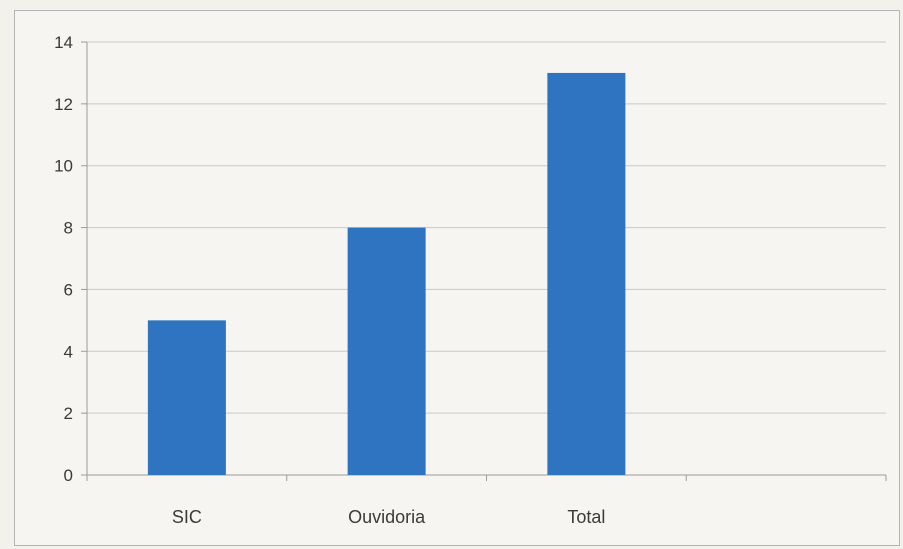  What do you see at coordinates (63, 166) in the screenshot?
I see `y-tick-label: 10` at bounding box center [63, 166].